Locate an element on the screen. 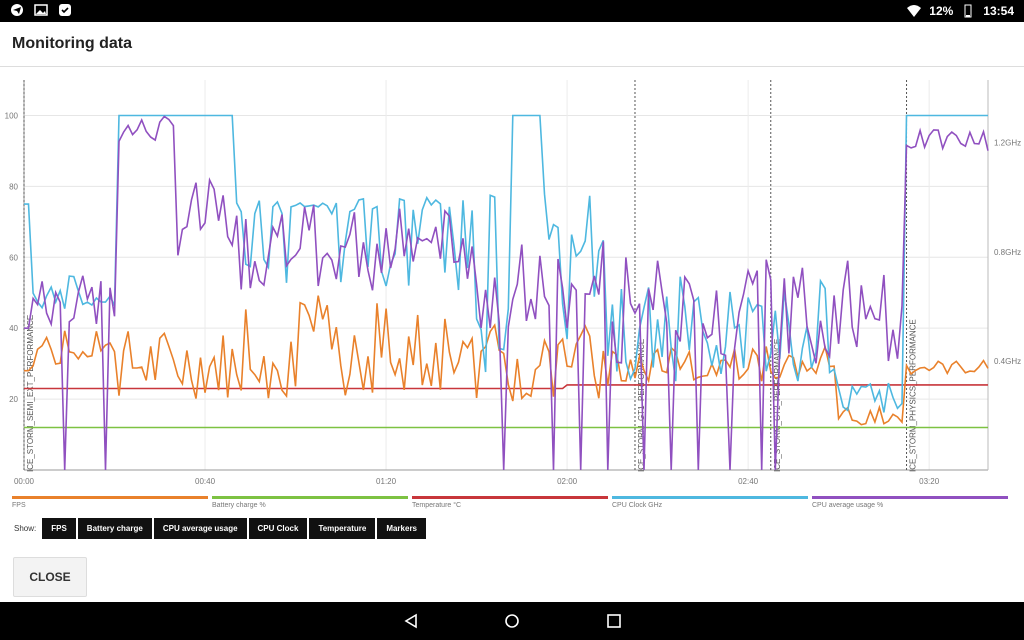 The width and height of the screenshot is (1024, 640). test-marker-label: ICE_STORM_PHYSICS_PERFORMANCE is located at coordinates (913, 395).